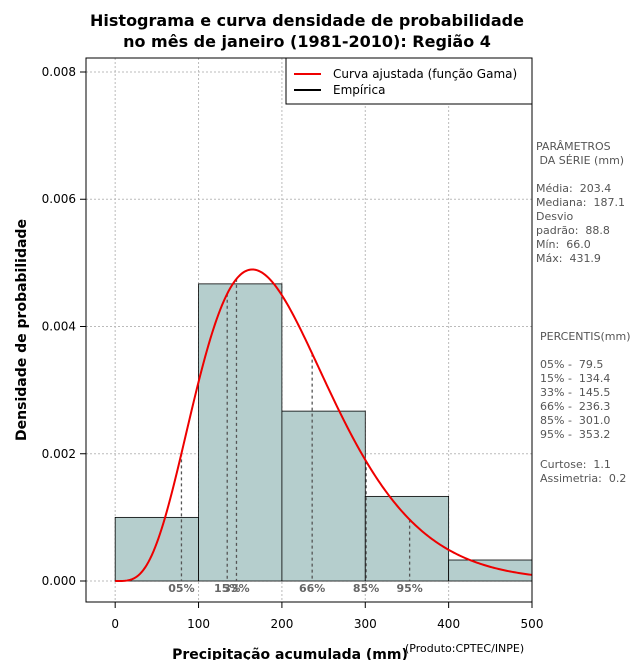 This screenshot has height=660, width=640. I want to click on y-axis-label: Densidade de probabilidade, so click(22, 330).